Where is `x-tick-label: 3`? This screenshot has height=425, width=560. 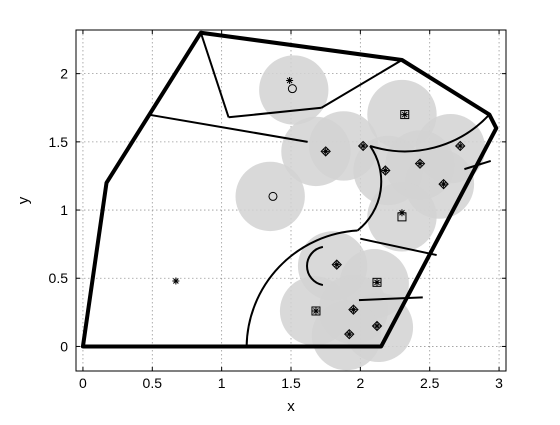 x-tick-label: 3 is located at coordinates (499, 383).